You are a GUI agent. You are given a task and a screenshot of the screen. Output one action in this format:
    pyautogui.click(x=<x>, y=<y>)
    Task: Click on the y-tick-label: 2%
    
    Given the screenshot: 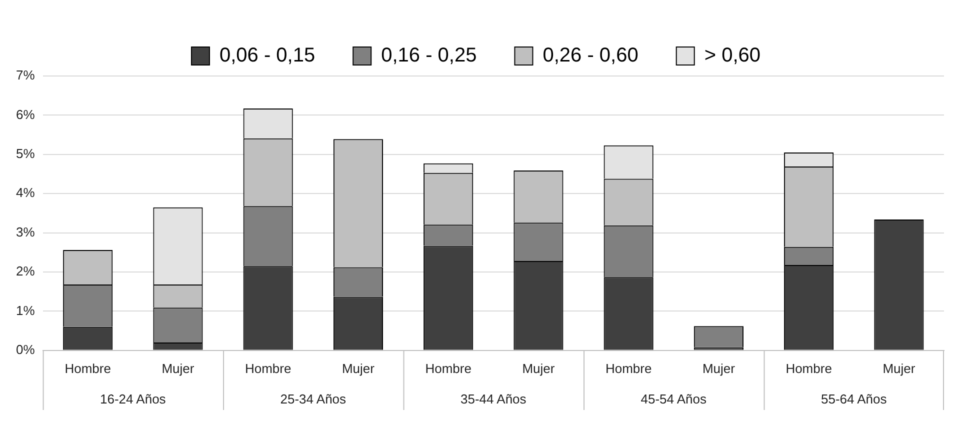 What is the action you would take?
    pyautogui.click(x=26, y=271)
    